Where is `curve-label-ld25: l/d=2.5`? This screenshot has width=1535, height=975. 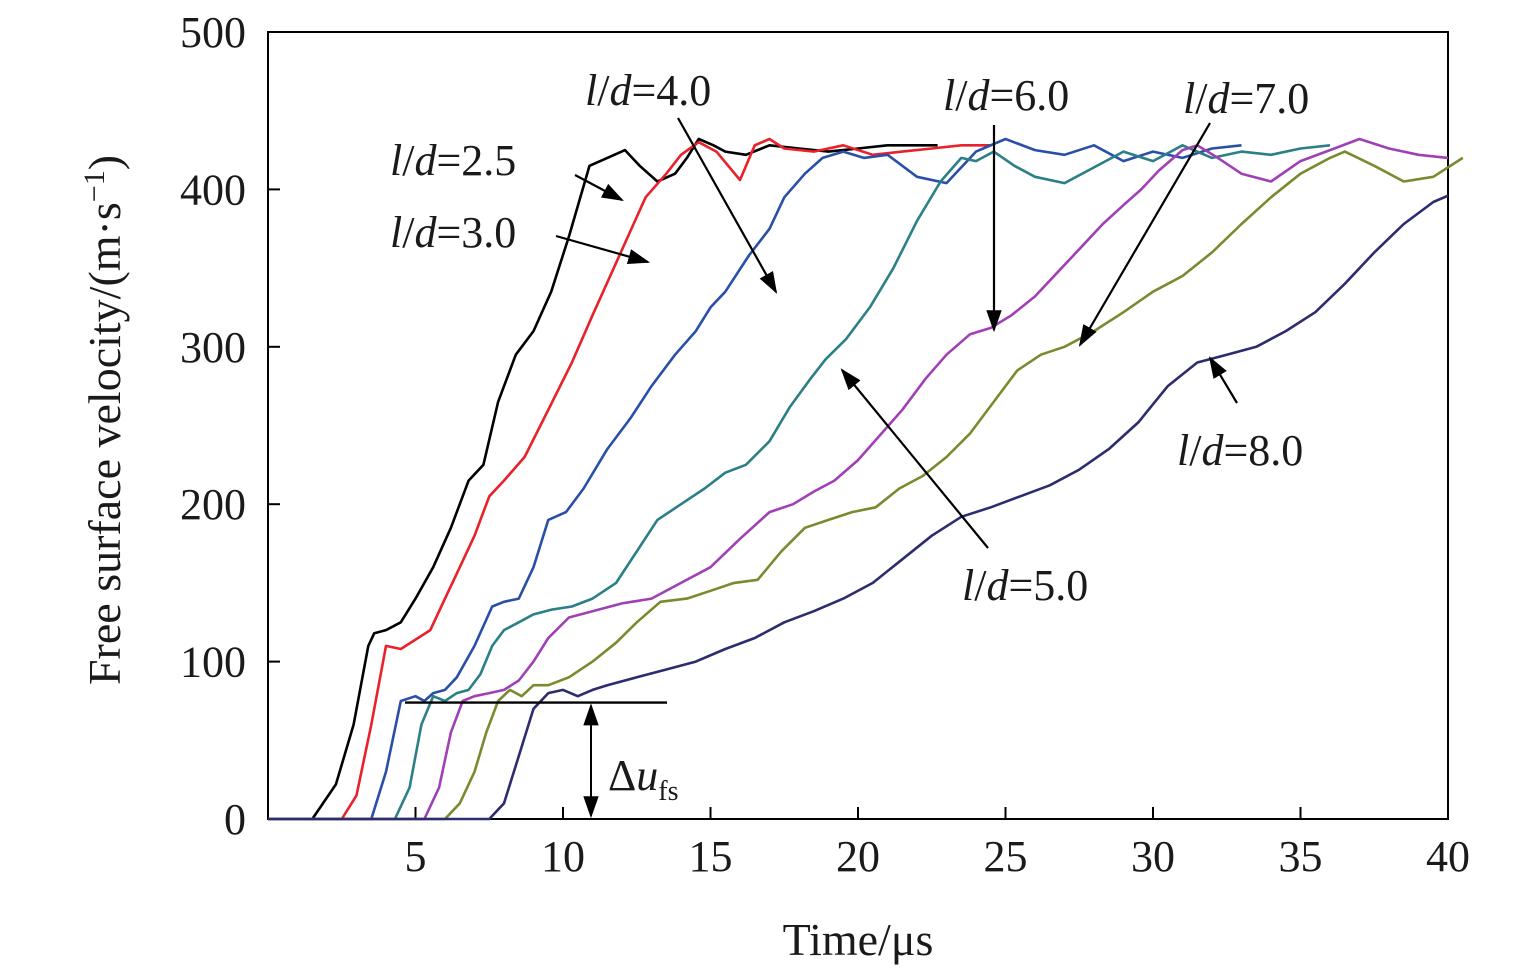
curve-label-ld25: l/d=2.5 is located at coordinates (453, 160).